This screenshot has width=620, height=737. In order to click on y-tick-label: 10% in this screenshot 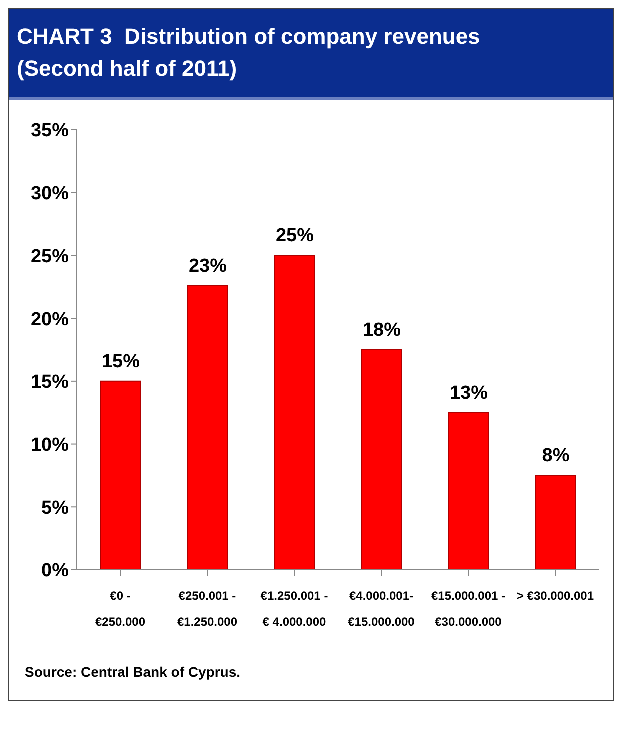, I will do `click(50, 445)`.